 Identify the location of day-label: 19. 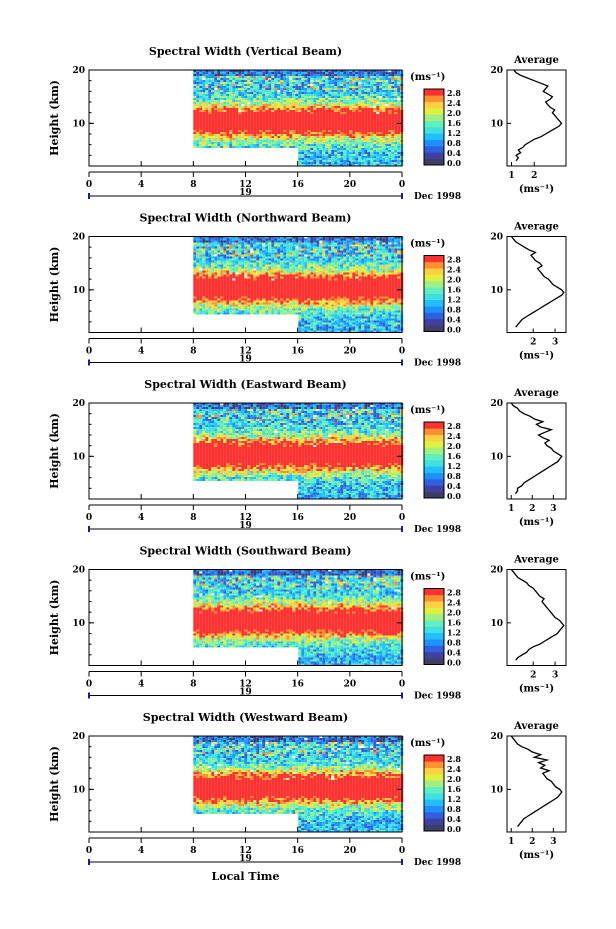
(245, 193).